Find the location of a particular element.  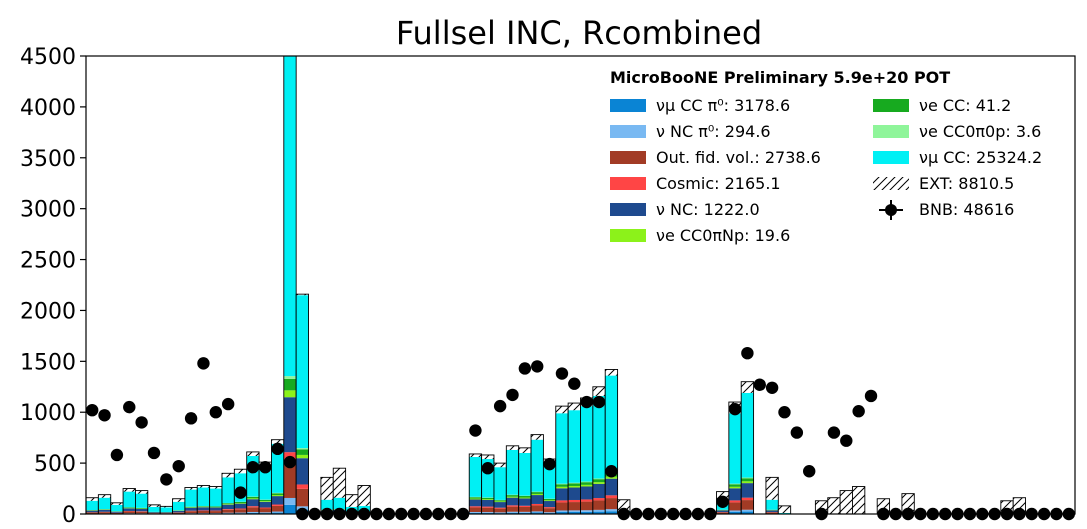

ytick-label-0: 0 is located at coordinates (69, 515).